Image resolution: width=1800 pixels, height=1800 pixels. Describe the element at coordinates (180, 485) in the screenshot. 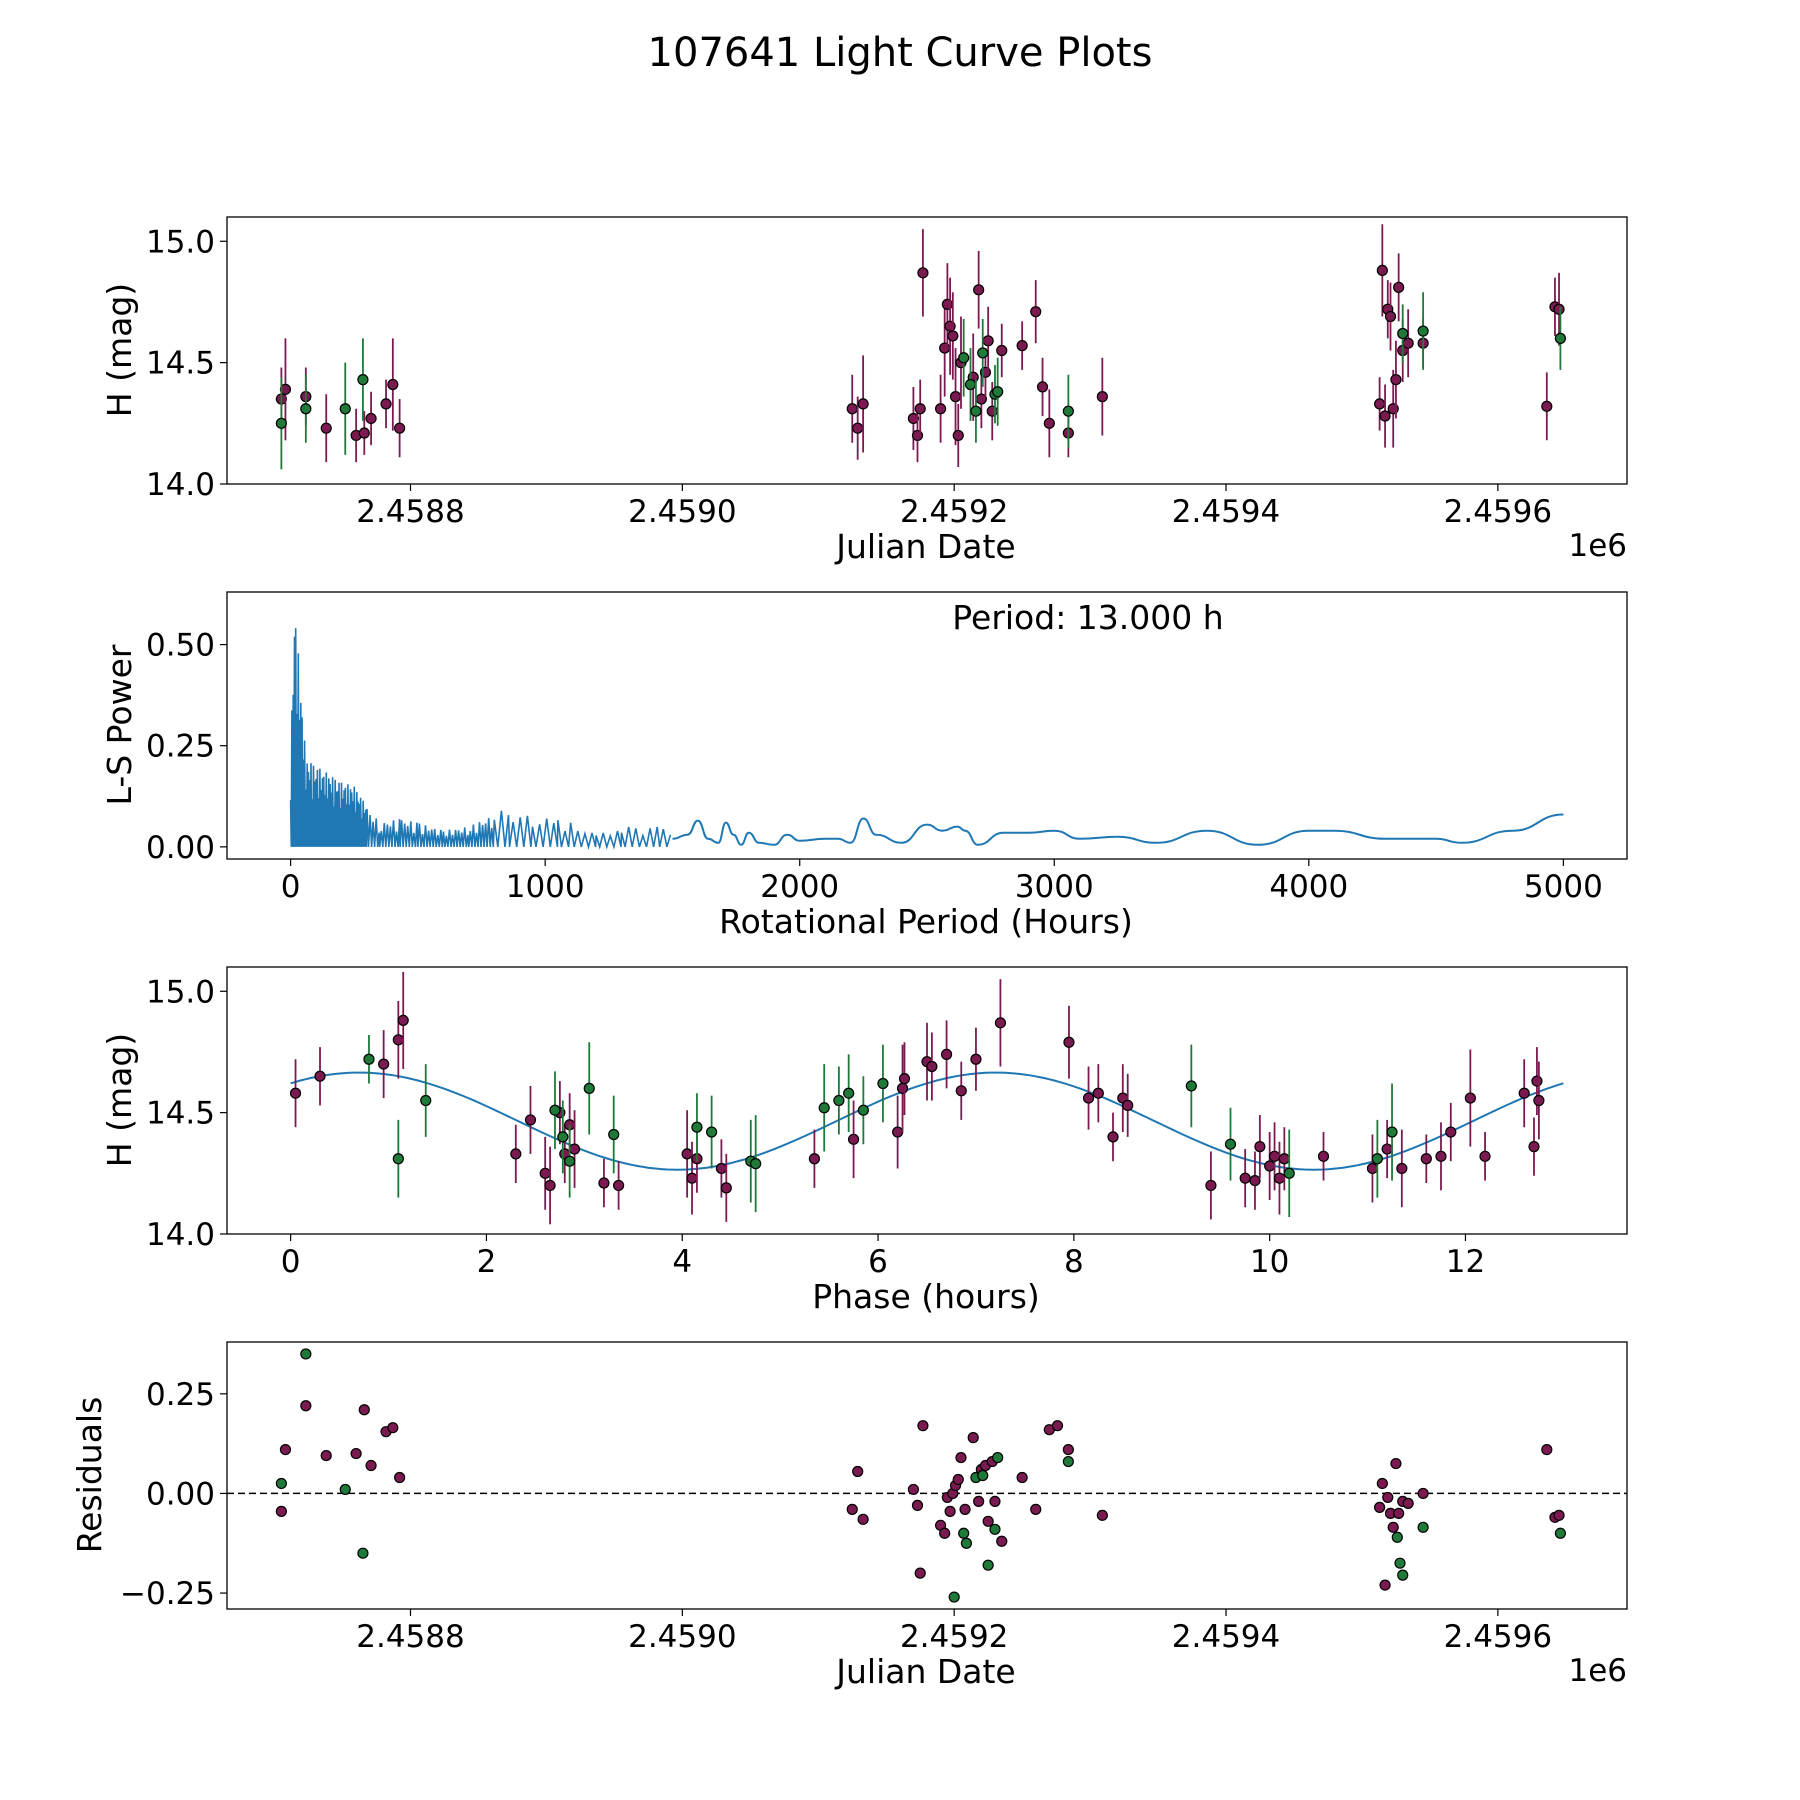

I see `y-tick-label: 14.0` at that location.